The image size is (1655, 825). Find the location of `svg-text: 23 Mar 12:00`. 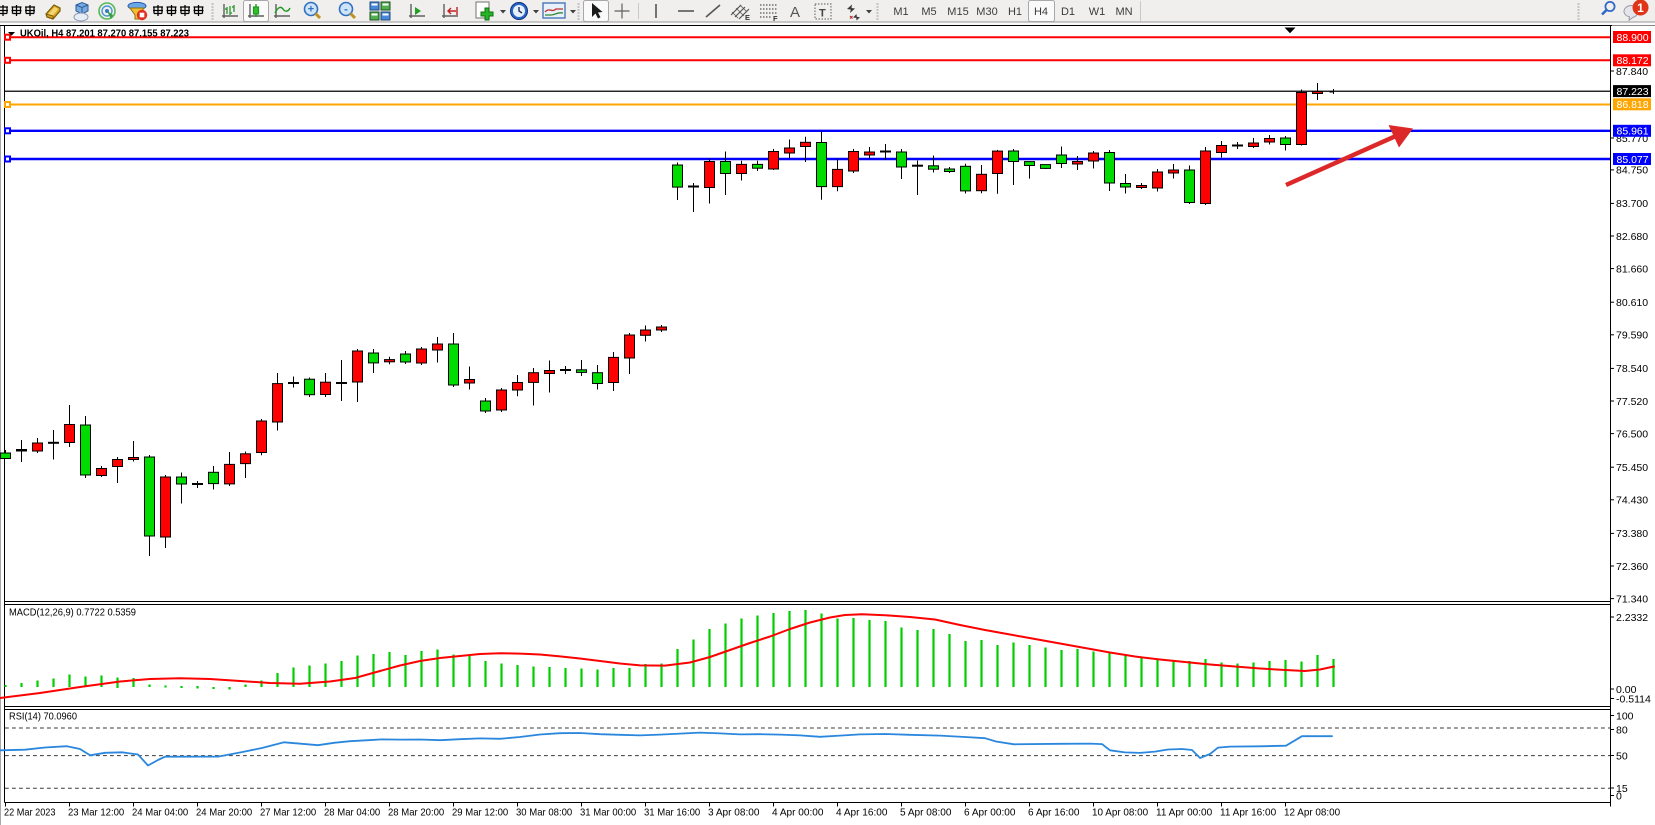

svg-text: 23 Mar 12:00 is located at coordinates (96, 813).